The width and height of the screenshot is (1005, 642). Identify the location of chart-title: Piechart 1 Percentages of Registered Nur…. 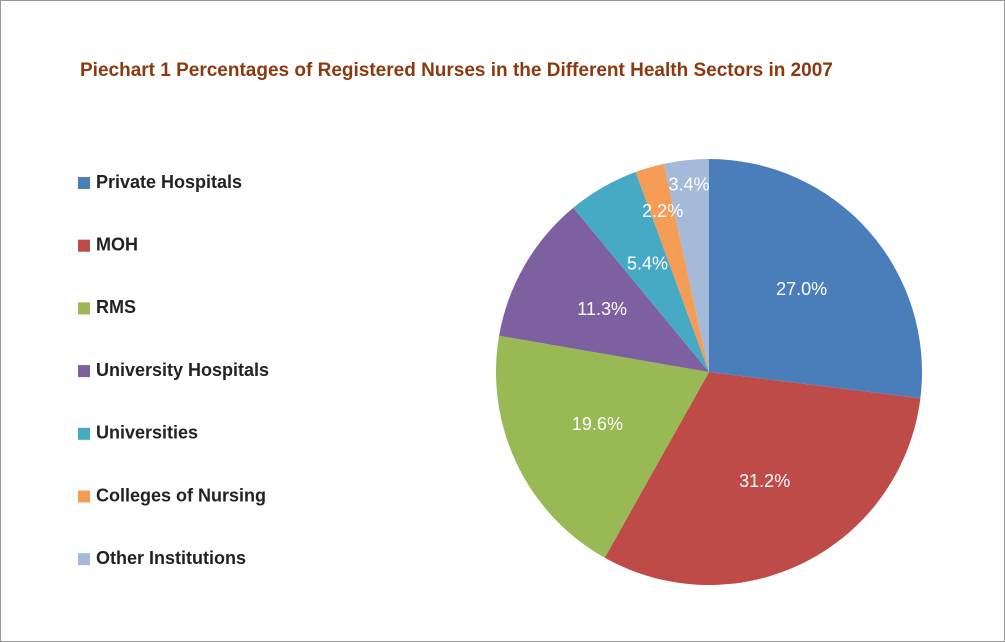
(456, 70).